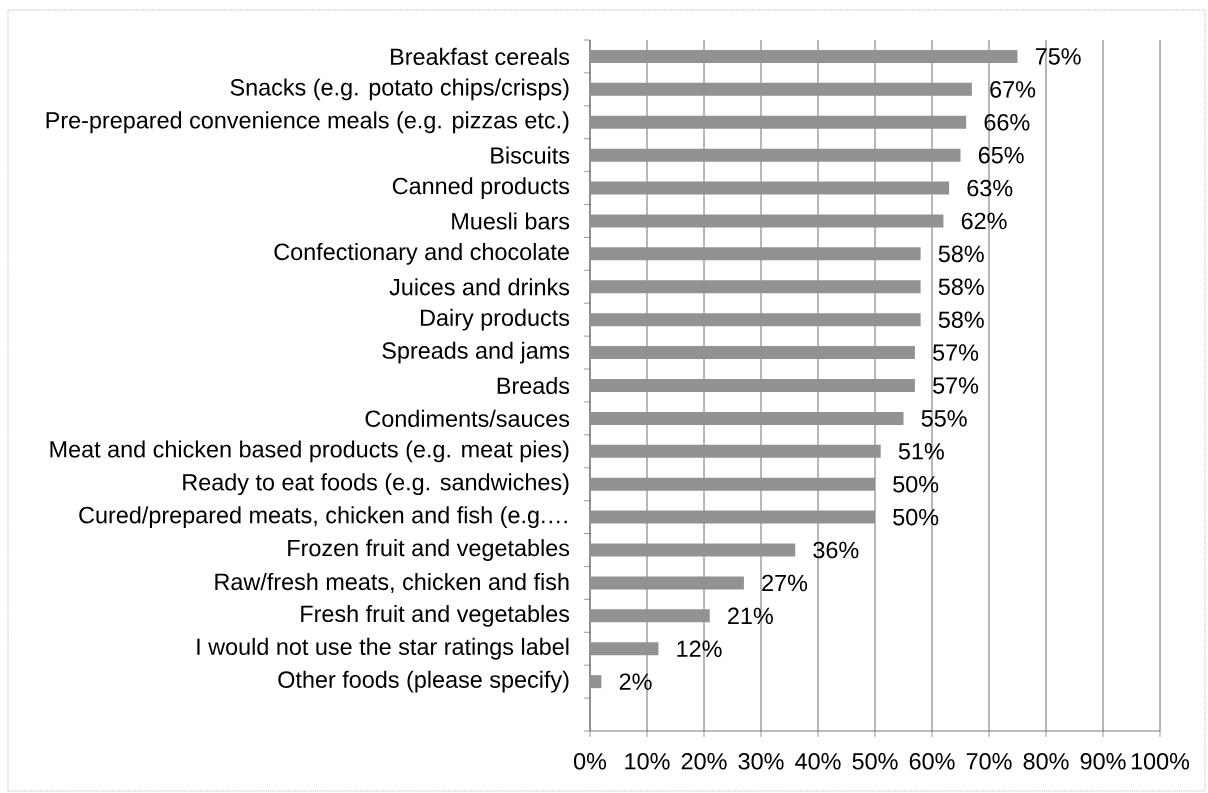  What do you see at coordinates (1001, 155) in the screenshot?
I see `data-label: 65%` at bounding box center [1001, 155].